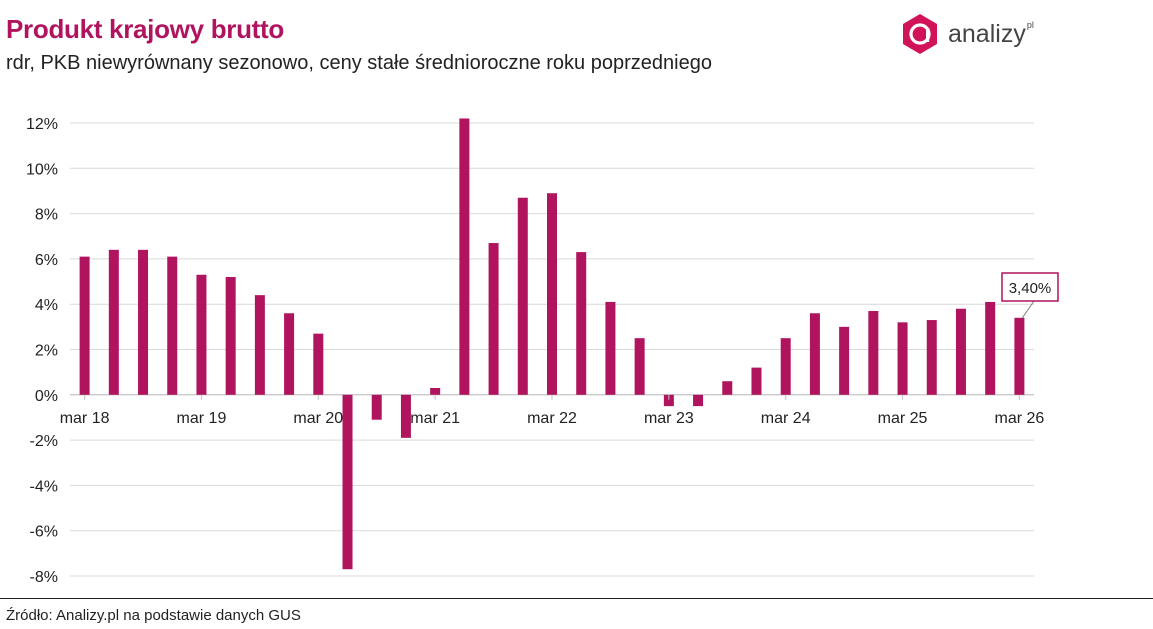 The image size is (1153, 629). What do you see at coordinates (85, 418) in the screenshot?
I see `x-tick-label: mar 18` at bounding box center [85, 418].